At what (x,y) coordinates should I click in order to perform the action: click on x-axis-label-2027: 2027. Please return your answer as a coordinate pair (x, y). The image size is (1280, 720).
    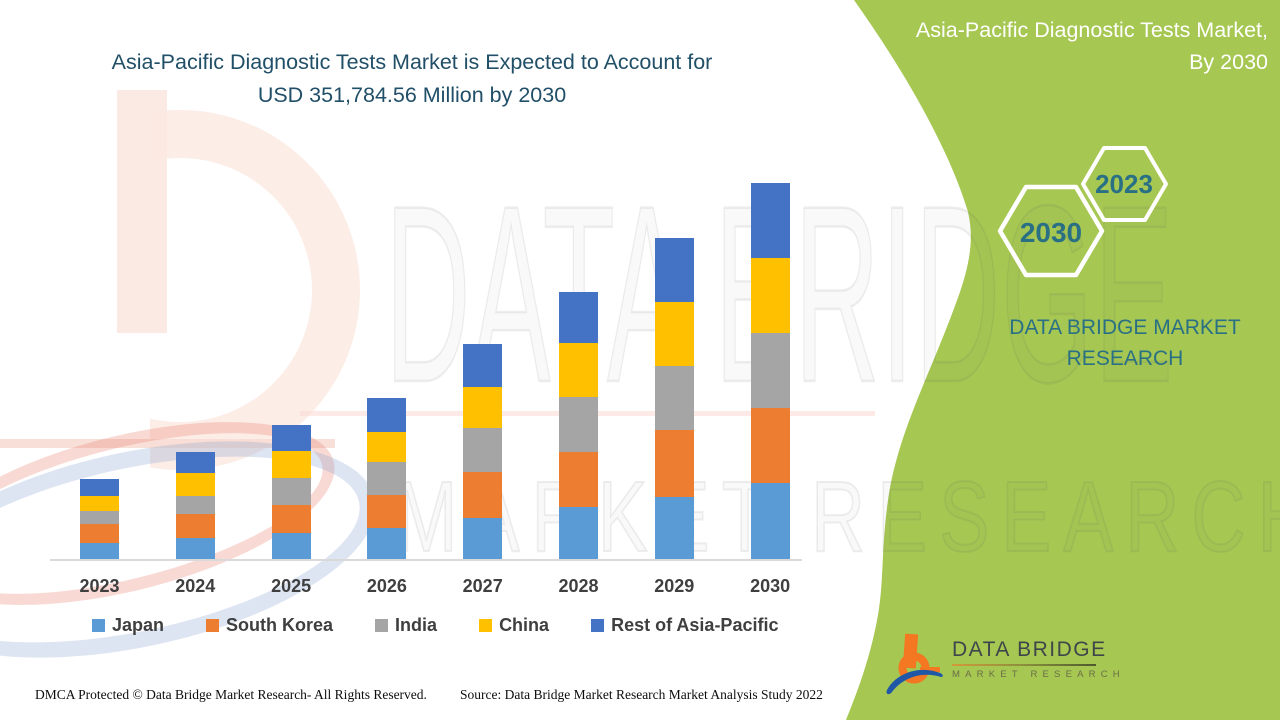
    Looking at the image, I should click on (482, 586).